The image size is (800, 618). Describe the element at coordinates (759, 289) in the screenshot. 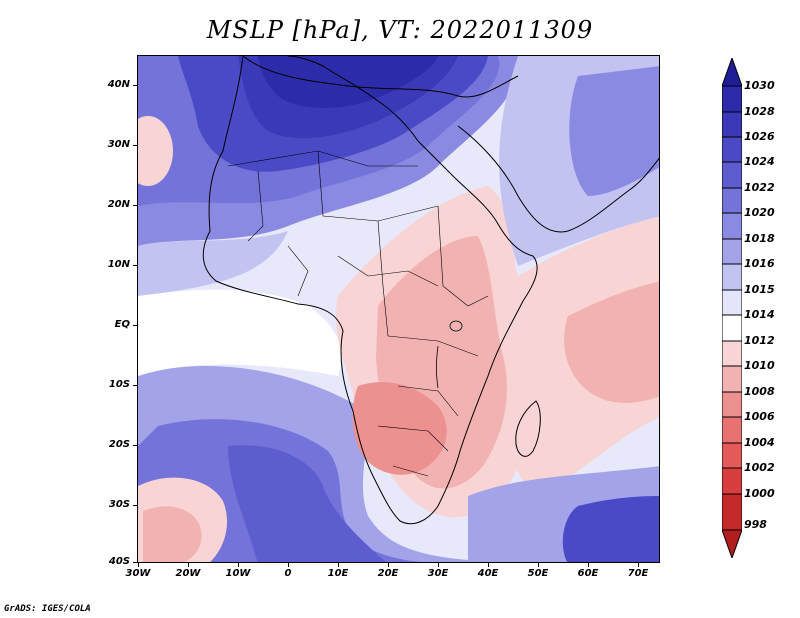

I see `colorbar-label: 1015` at that location.